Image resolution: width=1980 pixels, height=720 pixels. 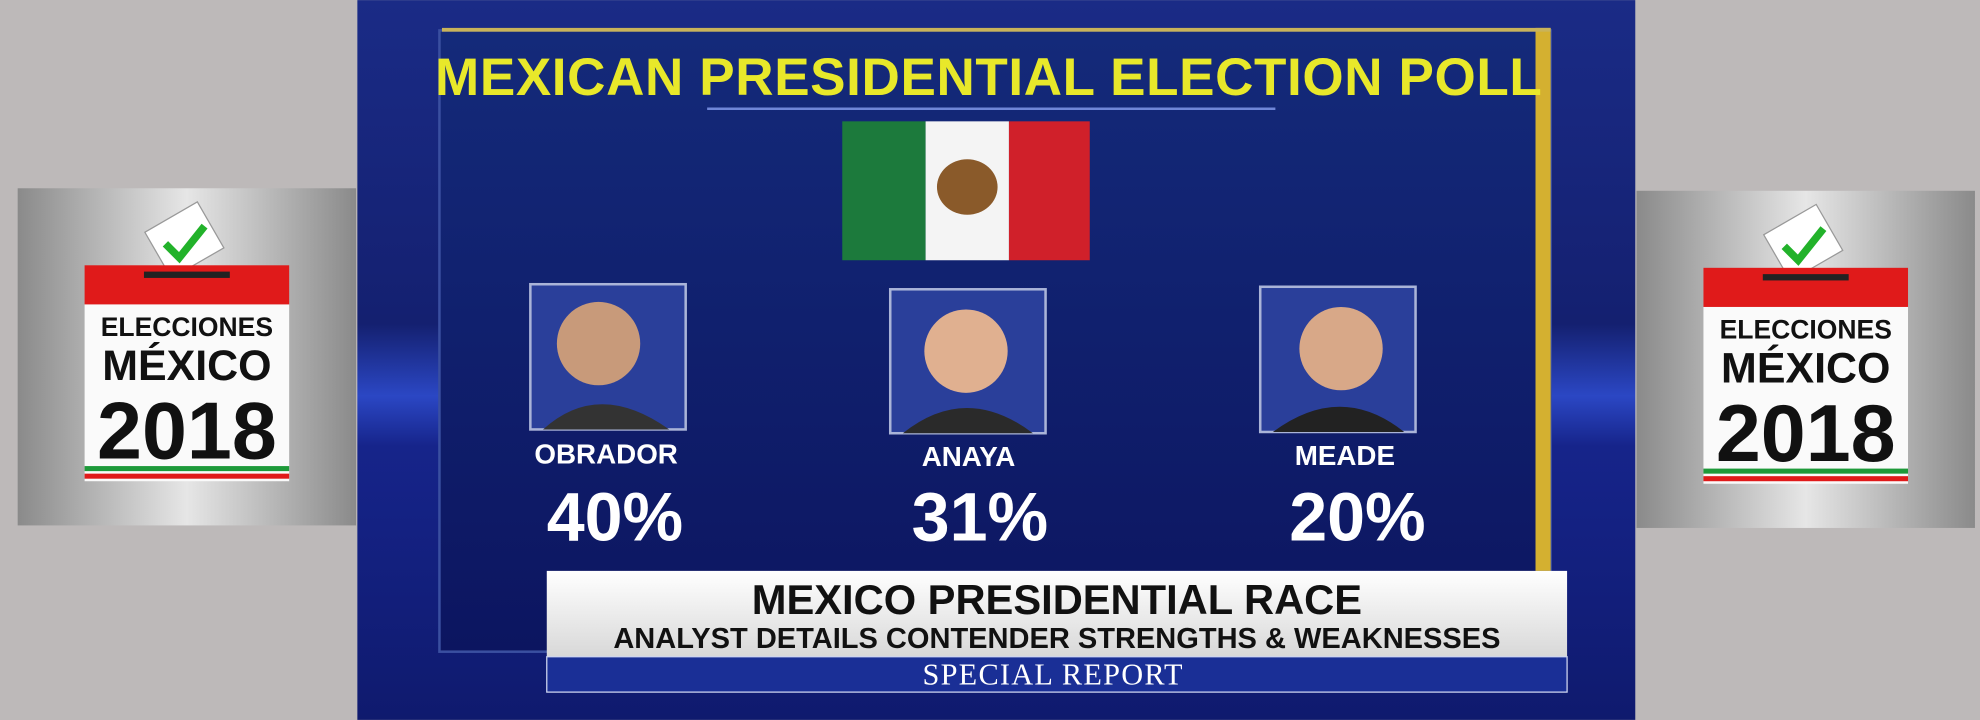 I want to click on poll-title: MEXICAN PRESIDENTIAL ELECTION POLL, so click(x=988, y=77).